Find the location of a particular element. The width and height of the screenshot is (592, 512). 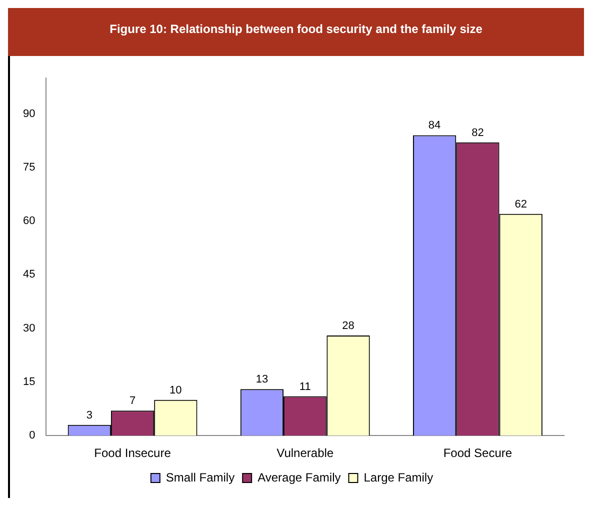

y-tick-label: 15 is located at coordinates (29, 382).